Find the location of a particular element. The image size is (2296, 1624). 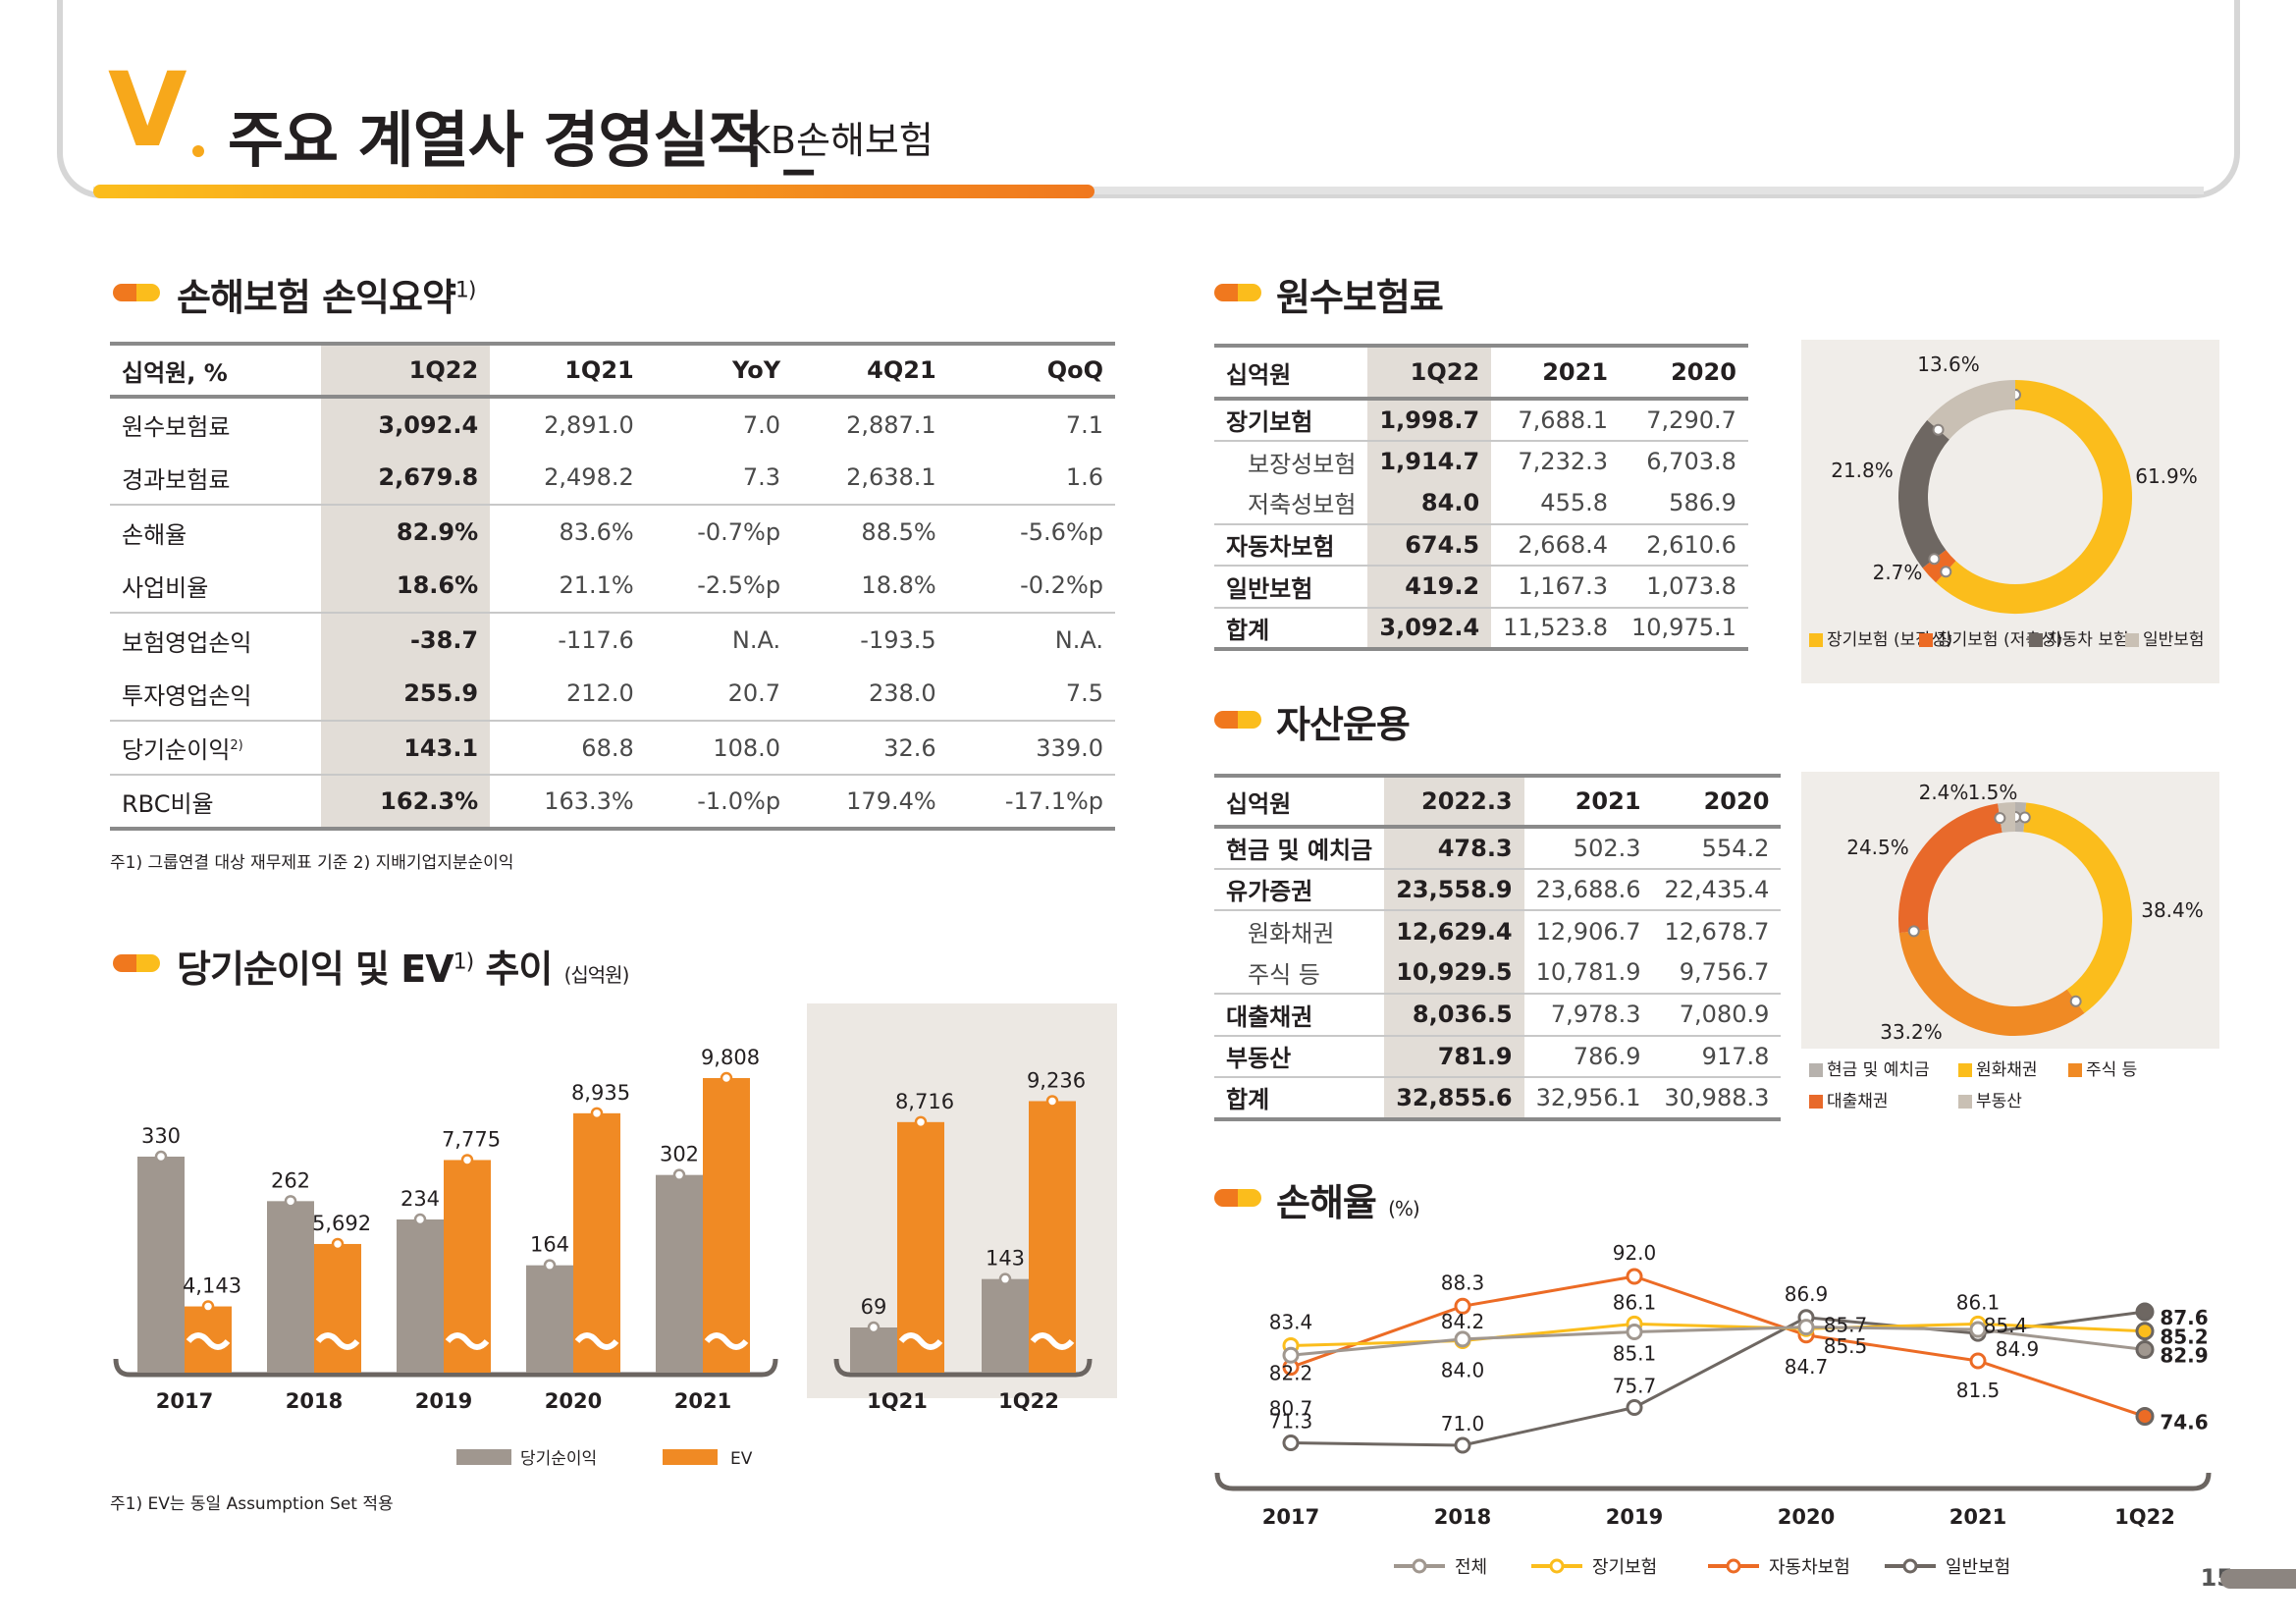

table-cell: 23,688.6 is located at coordinates (1588, 889).